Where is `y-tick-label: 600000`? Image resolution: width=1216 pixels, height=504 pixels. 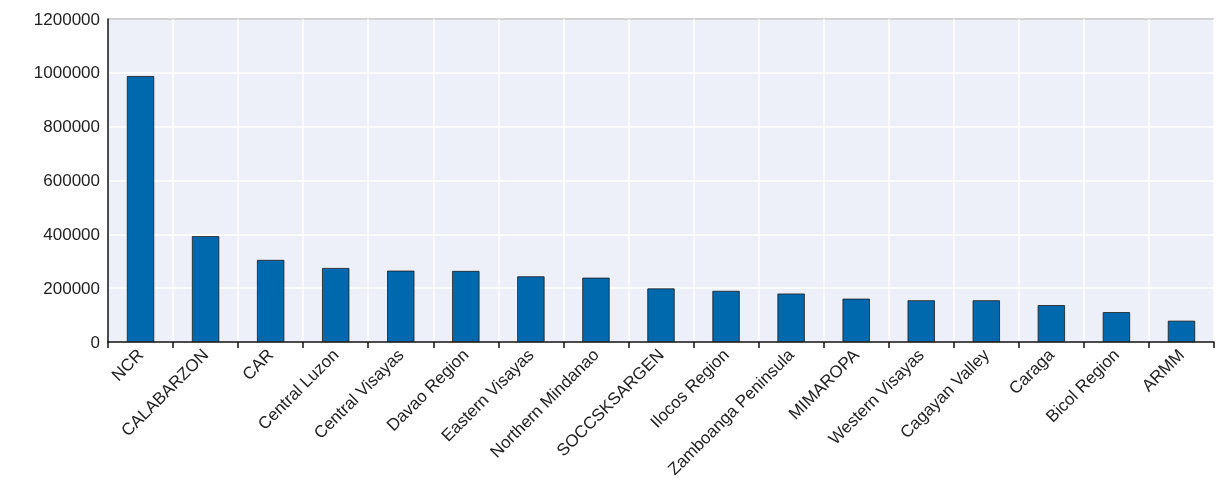
y-tick-label: 600000 is located at coordinates (71, 180).